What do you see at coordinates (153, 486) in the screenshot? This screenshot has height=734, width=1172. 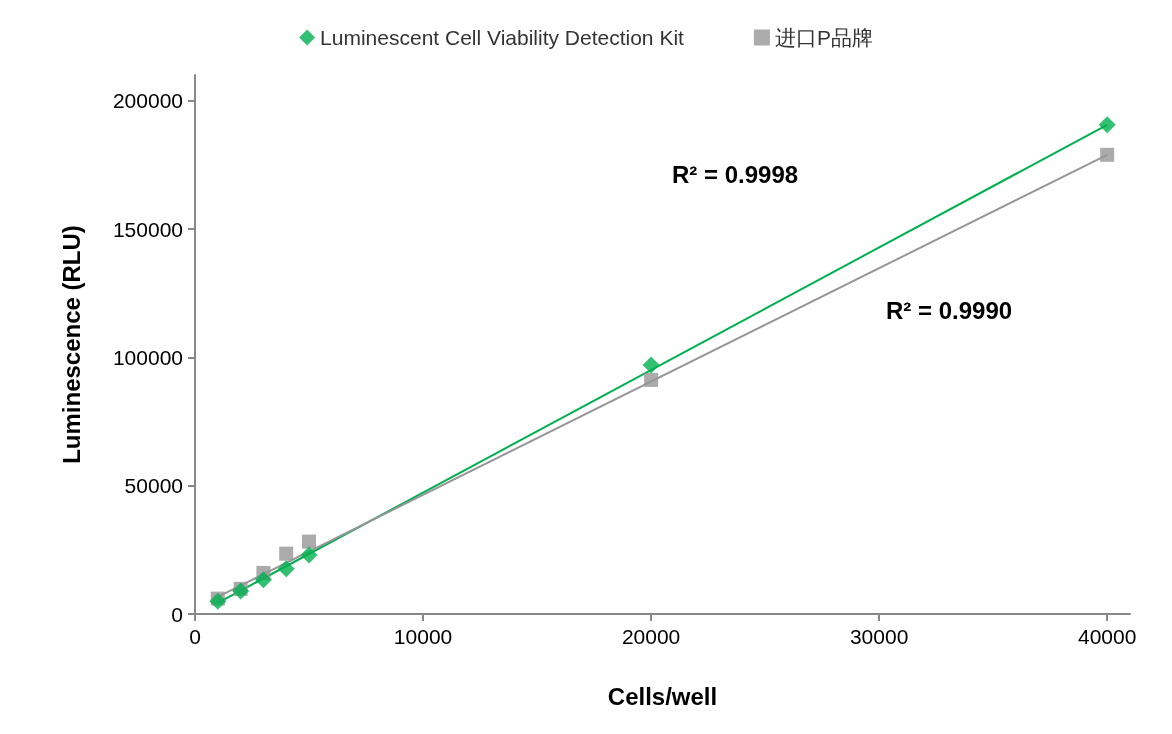 I see `y-tick-label: 50000` at bounding box center [153, 486].